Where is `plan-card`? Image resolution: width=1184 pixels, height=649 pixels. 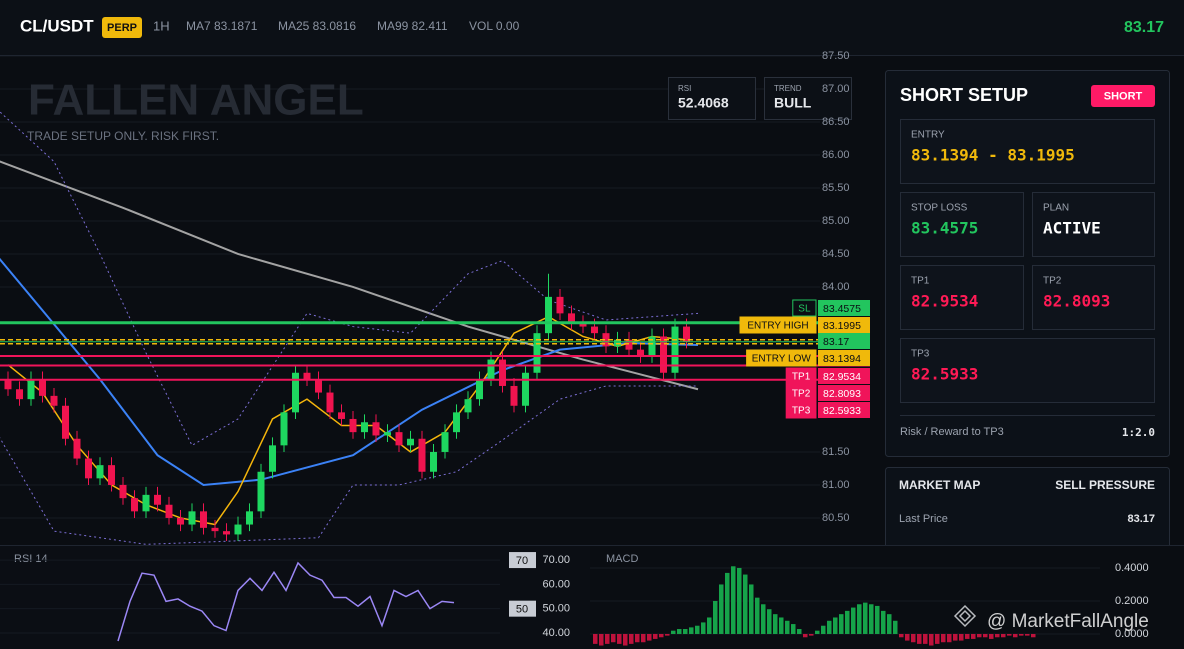 plan-card is located at coordinates (1093, 224).